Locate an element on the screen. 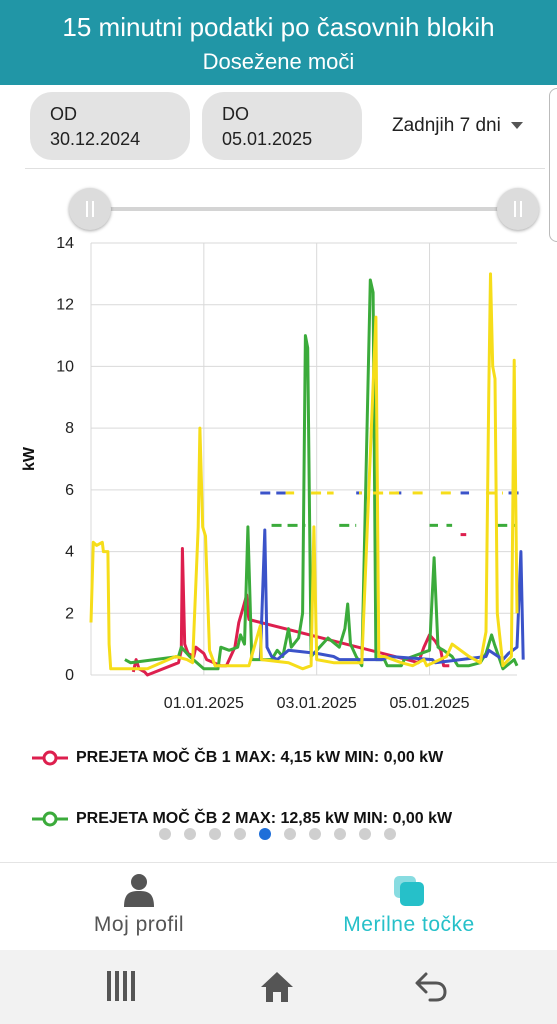 This screenshot has height=1024, width=557. divider is located at coordinates (285, 168).